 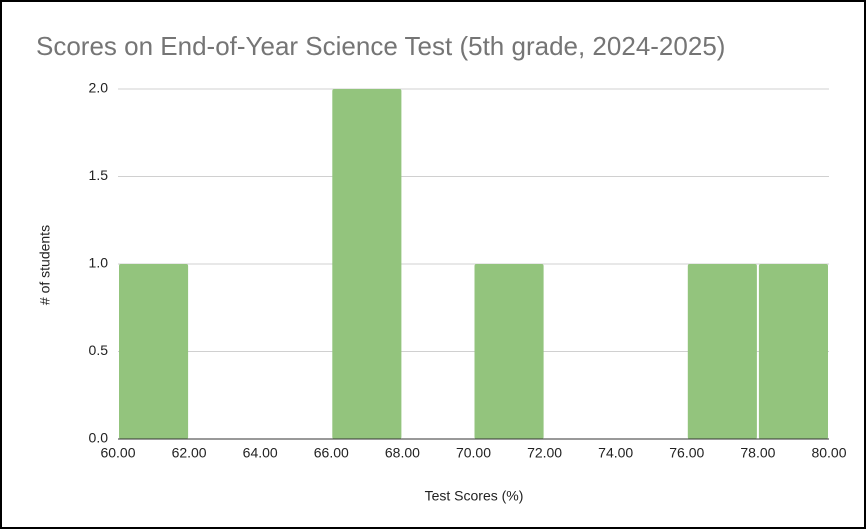 I want to click on x-tick-label: 68.00, so click(x=402, y=453).